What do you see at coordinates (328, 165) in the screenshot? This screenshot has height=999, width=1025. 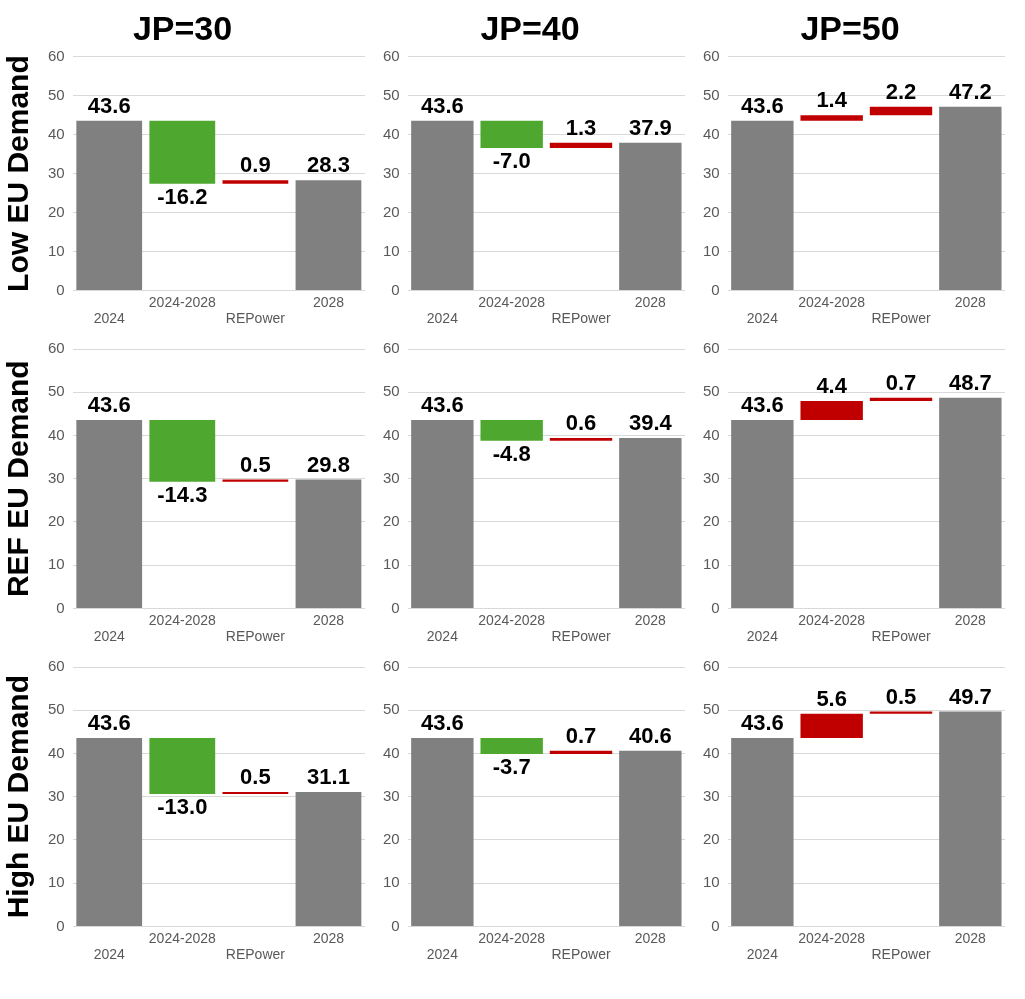 I see `data-label: 28.3` at bounding box center [328, 165].